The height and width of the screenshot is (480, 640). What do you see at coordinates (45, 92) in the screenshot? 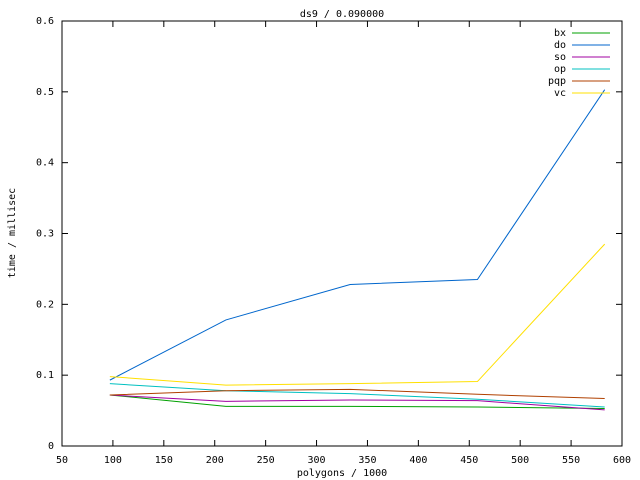
I see `y-tick-label: 0.5` at bounding box center [45, 92].